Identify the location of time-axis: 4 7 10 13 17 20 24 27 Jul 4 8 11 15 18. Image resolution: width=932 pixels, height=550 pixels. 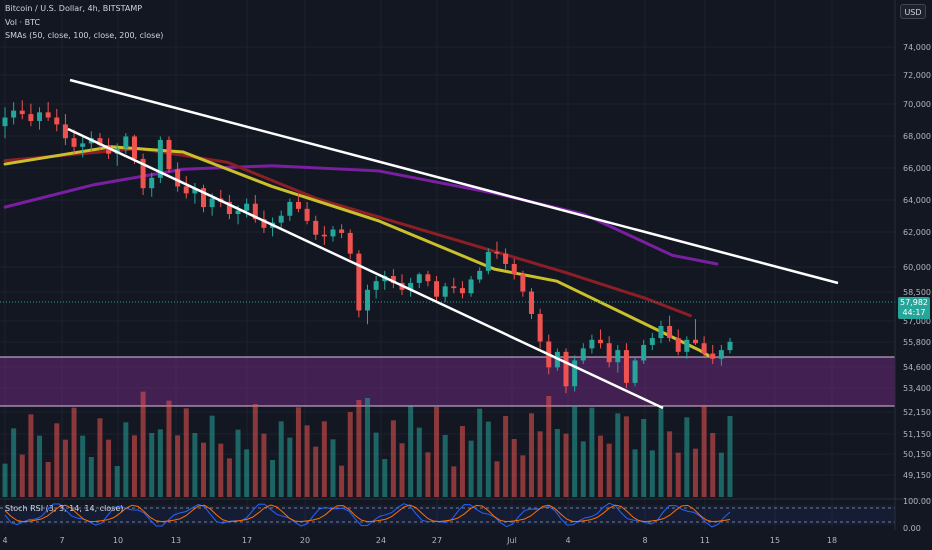
(419, 540).